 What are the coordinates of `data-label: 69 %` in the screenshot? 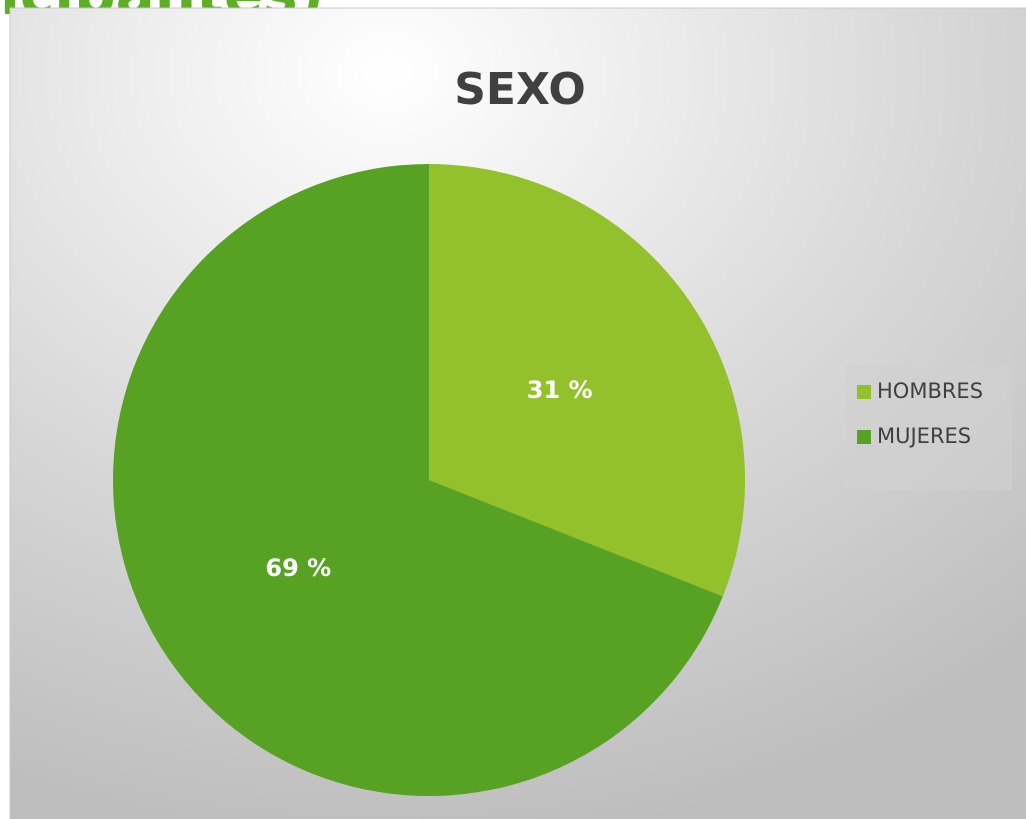 It's located at (298, 568).